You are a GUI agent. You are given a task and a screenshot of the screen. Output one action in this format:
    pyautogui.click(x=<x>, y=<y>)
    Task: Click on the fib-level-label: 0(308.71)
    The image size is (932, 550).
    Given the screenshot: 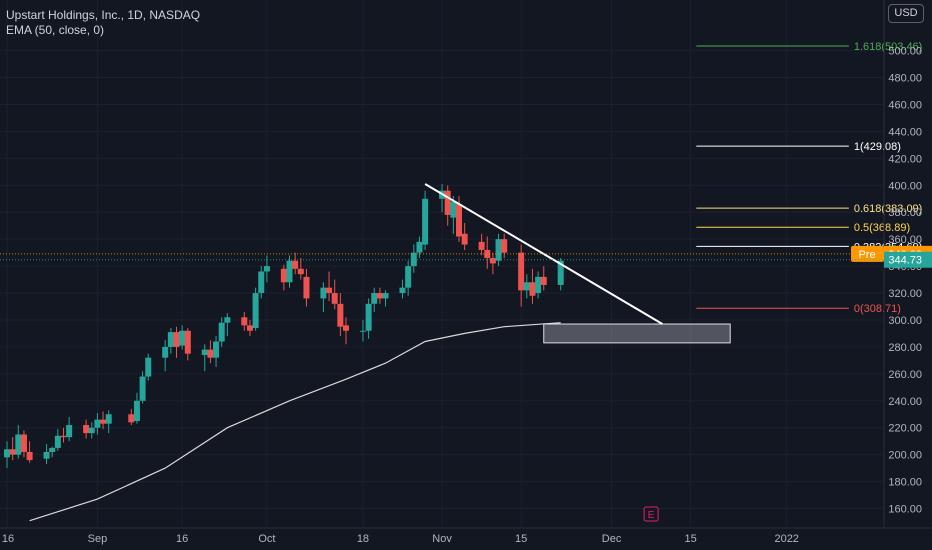 What is the action you would take?
    pyautogui.click(x=877, y=309)
    